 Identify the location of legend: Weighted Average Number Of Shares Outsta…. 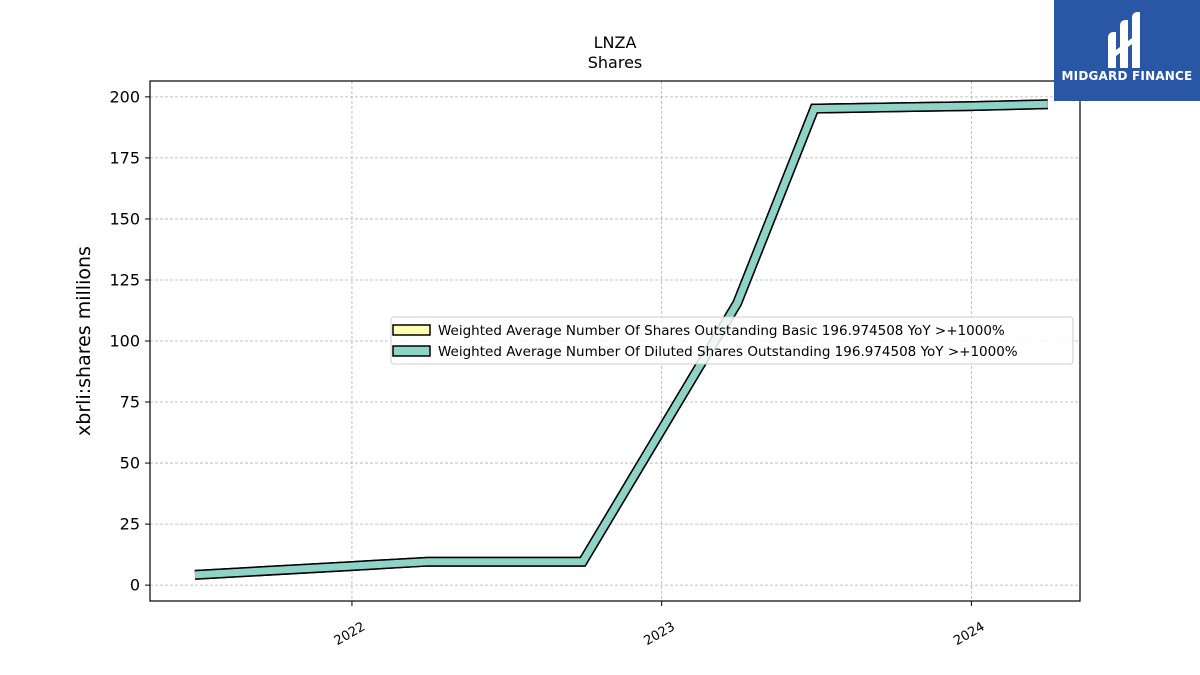
(732, 340).